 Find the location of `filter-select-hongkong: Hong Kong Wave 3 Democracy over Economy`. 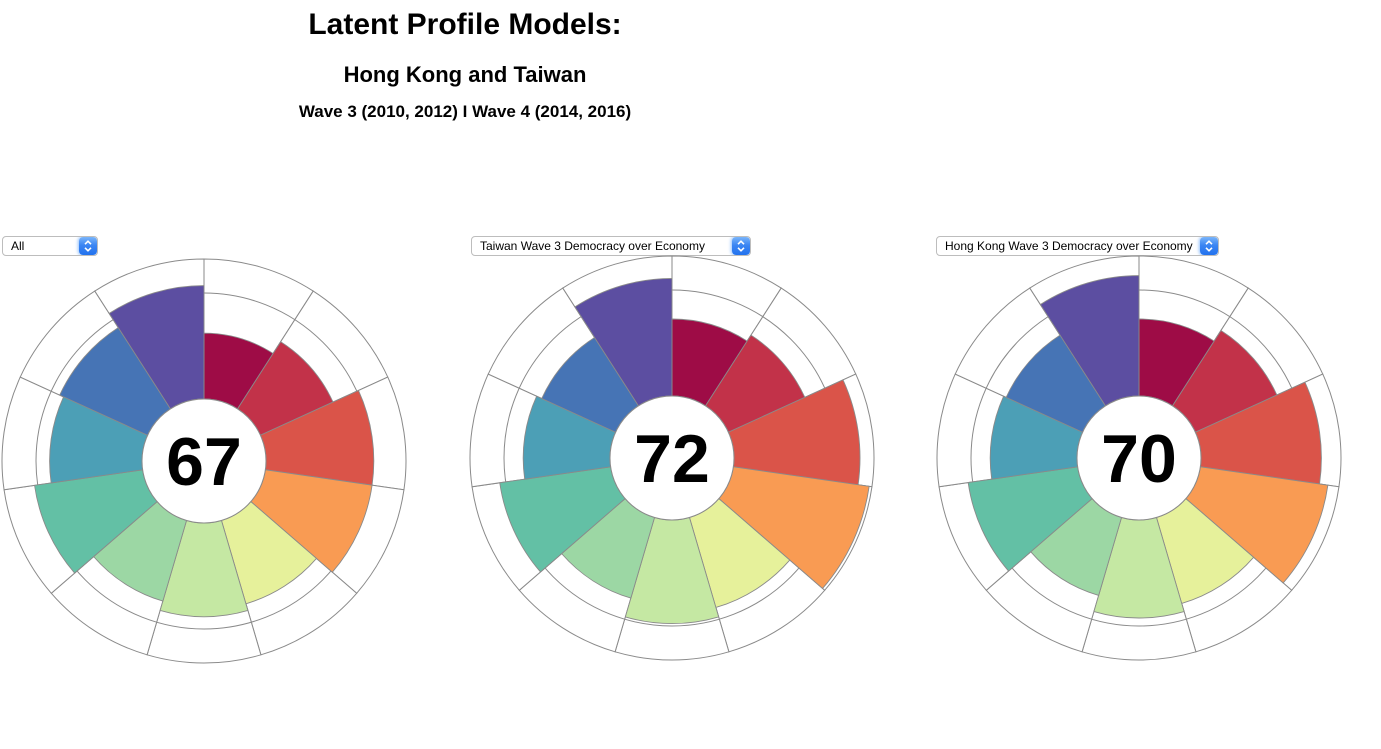

filter-select-hongkong: Hong Kong Wave 3 Democracy over Economy is located at coordinates (1077, 246).